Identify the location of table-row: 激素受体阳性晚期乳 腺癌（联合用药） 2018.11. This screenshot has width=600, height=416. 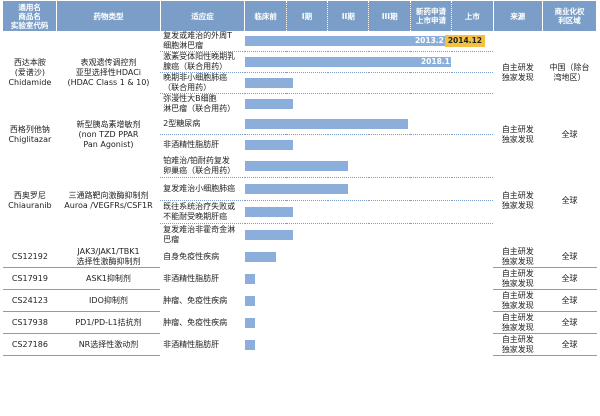
(300, 62).